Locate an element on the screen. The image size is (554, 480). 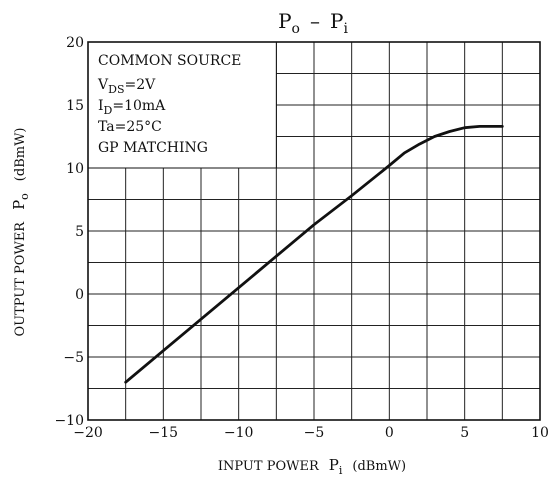
condition-vds: VDS=2V is located at coordinates (126, 86).